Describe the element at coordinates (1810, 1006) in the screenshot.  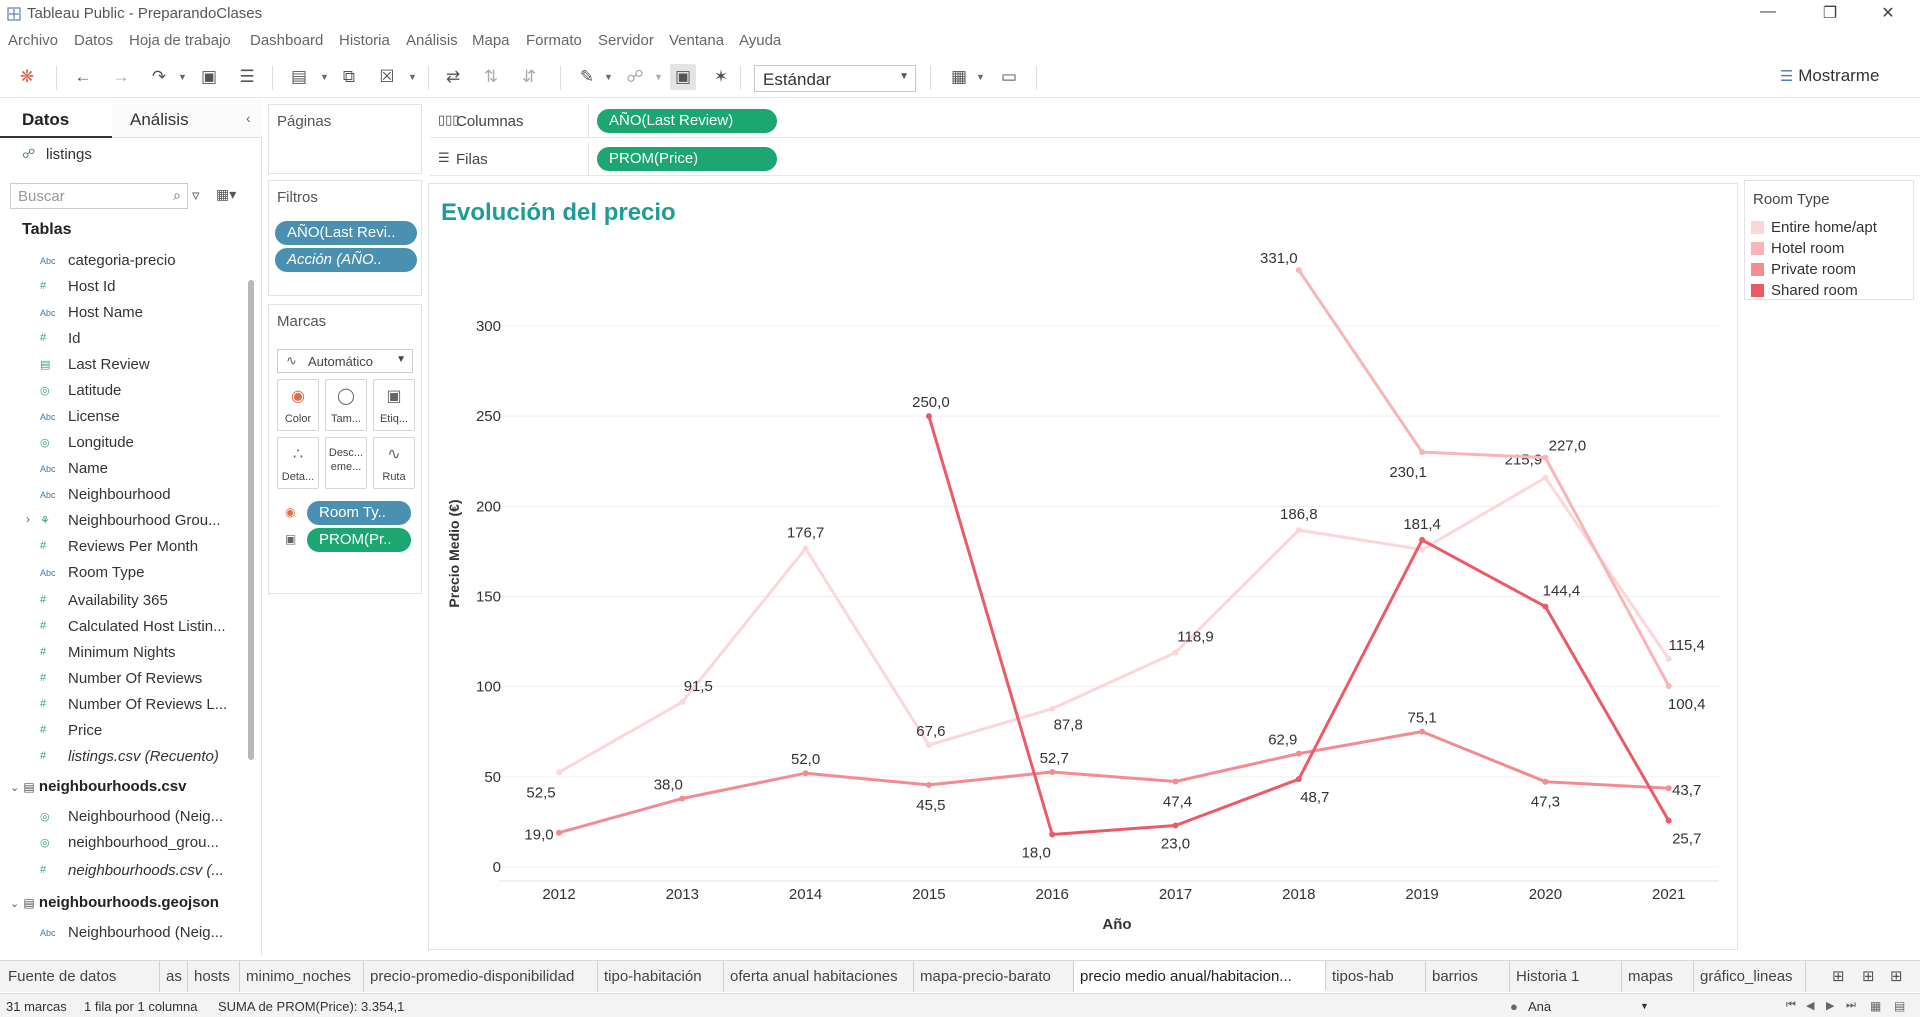
I see `prev-sheet-icon: ◀` at that location.